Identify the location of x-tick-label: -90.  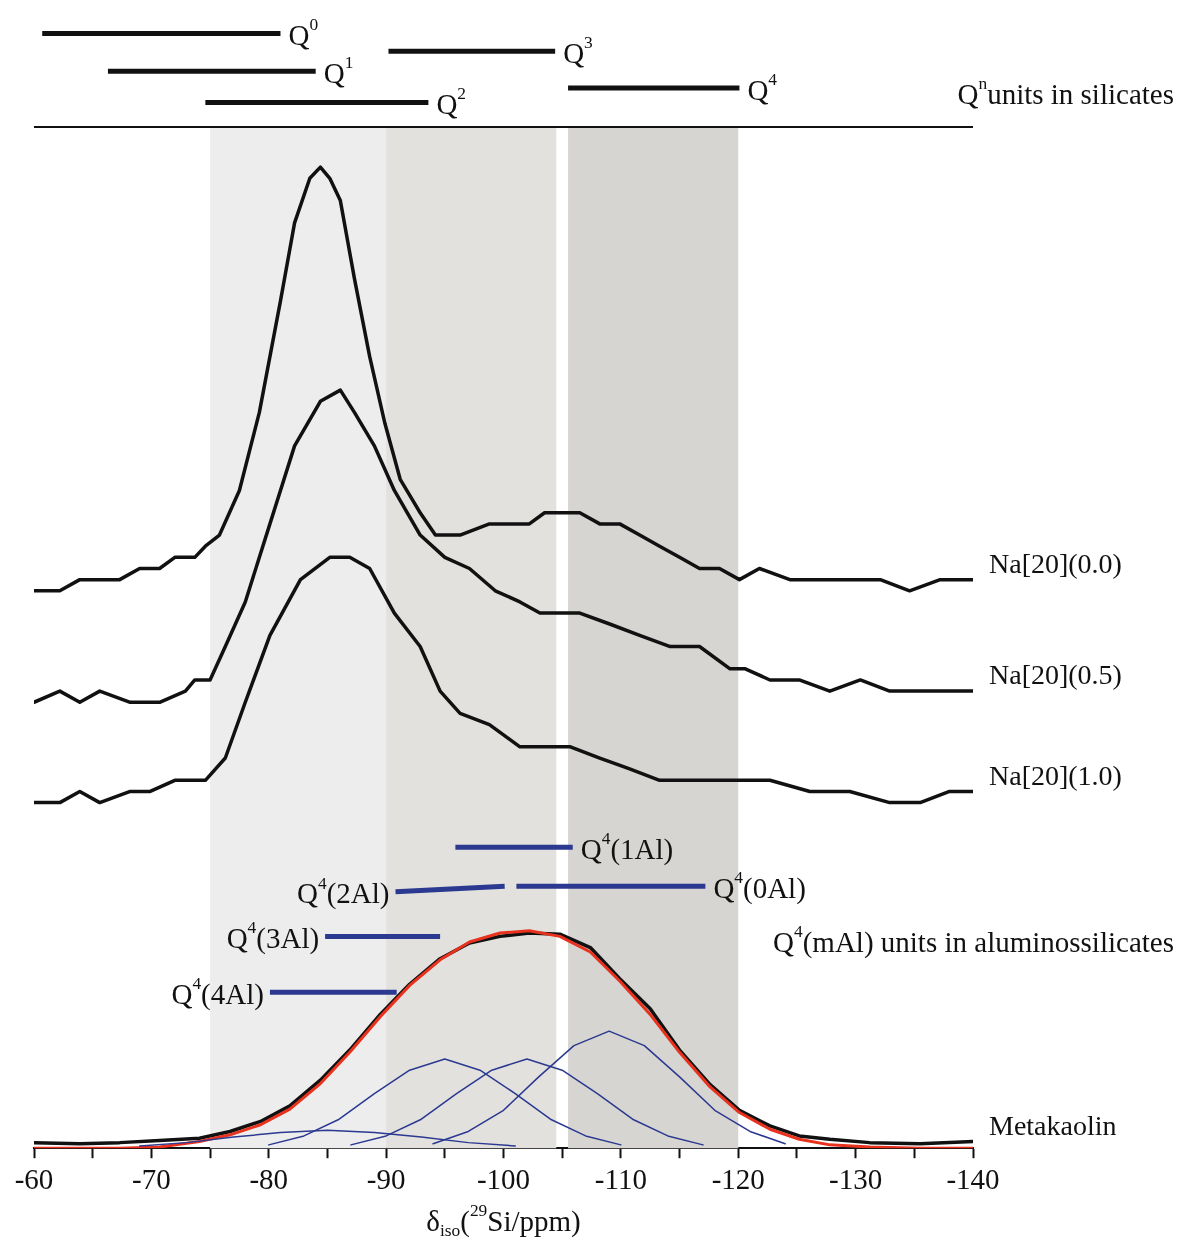
(386, 1179).